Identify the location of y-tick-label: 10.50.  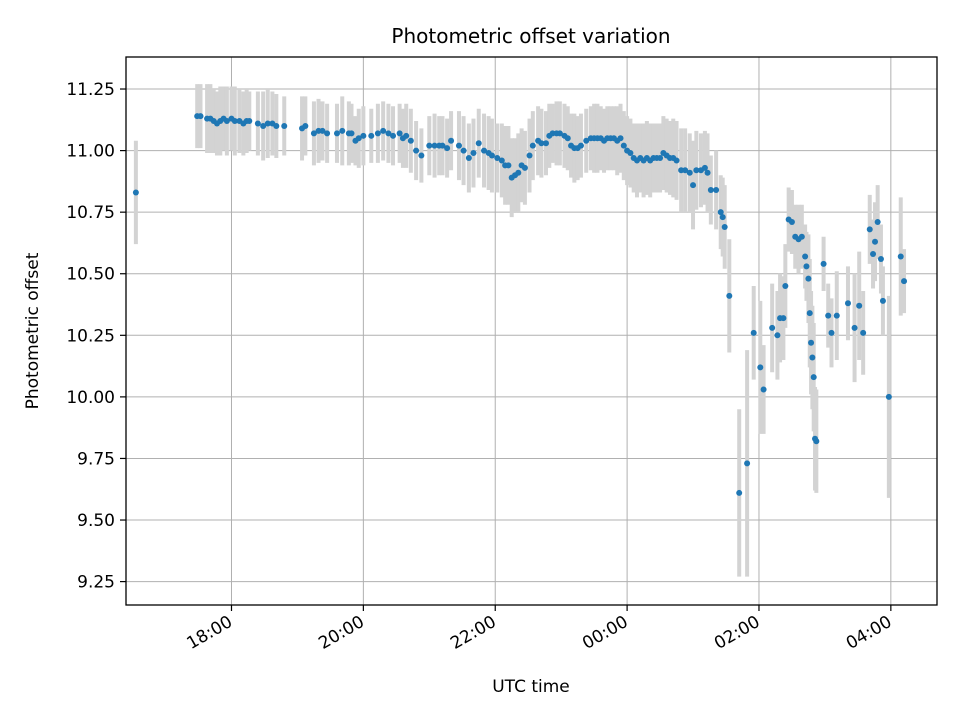
(90, 275).